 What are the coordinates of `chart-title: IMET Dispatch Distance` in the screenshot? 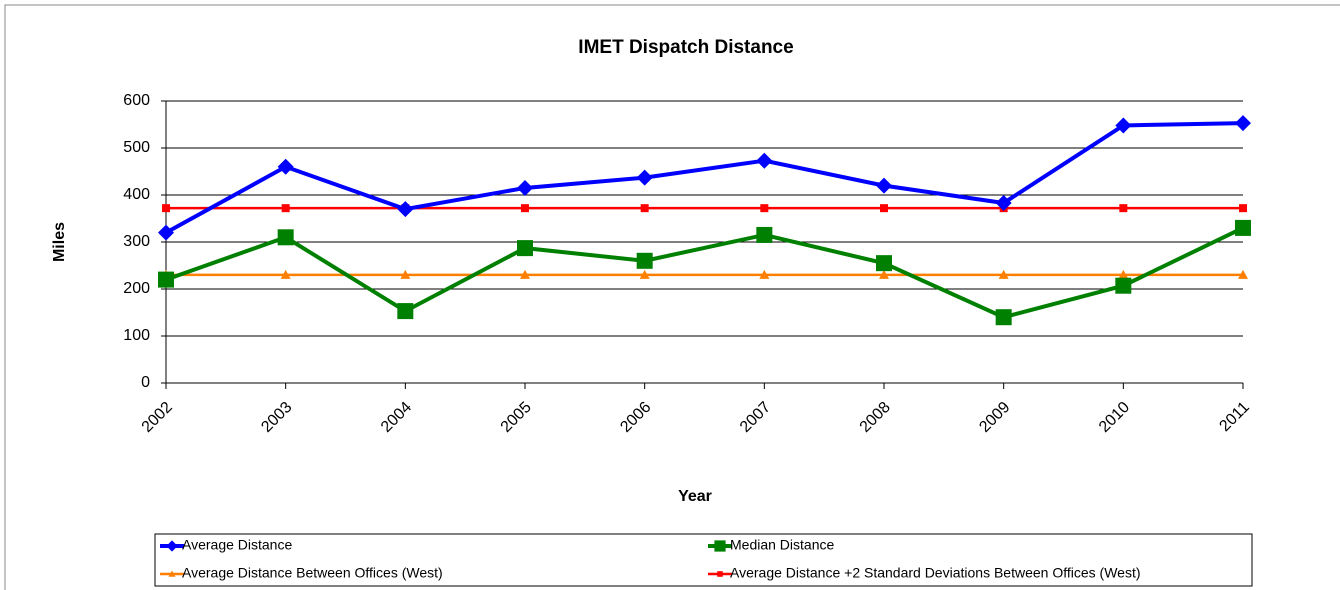 It's located at (685, 47).